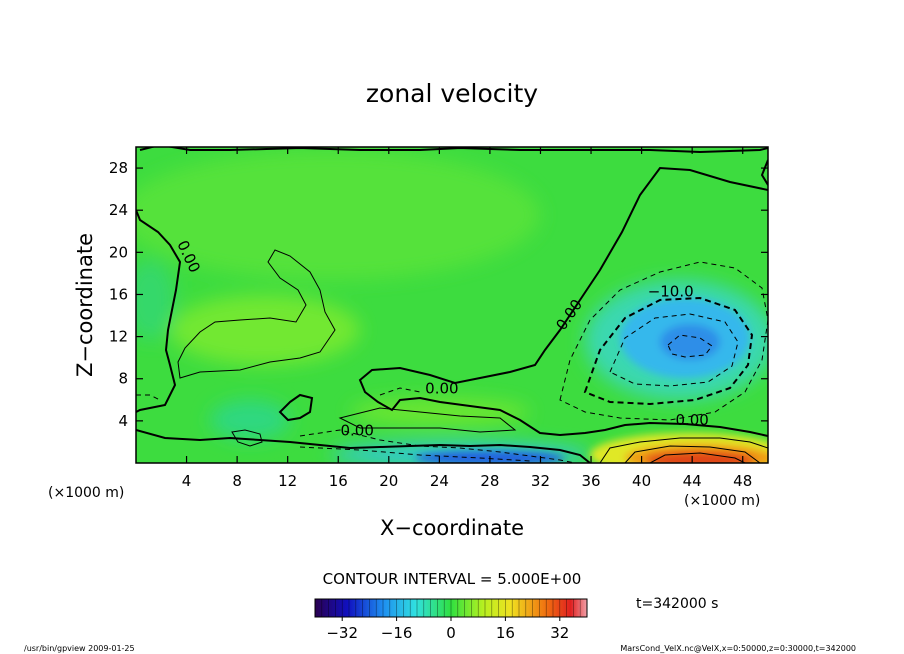 The height and width of the screenshot is (654, 904). What do you see at coordinates (118, 168) in the screenshot?
I see `y-tick-label: 28` at bounding box center [118, 168].